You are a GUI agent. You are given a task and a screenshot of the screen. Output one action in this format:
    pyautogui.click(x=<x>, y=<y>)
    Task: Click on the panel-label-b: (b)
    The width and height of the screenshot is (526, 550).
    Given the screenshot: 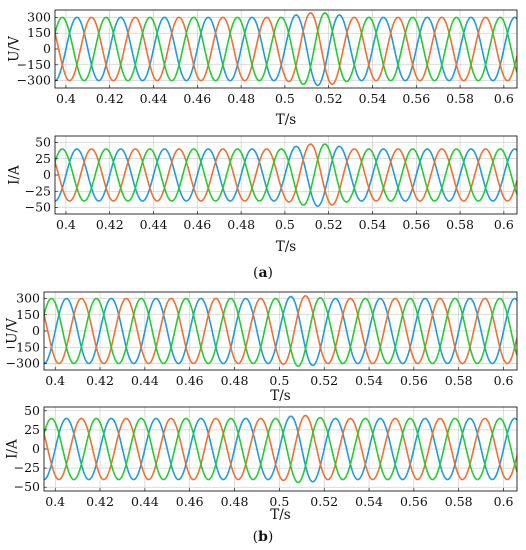 What is the action you would take?
    pyautogui.click(x=263, y=537)
    